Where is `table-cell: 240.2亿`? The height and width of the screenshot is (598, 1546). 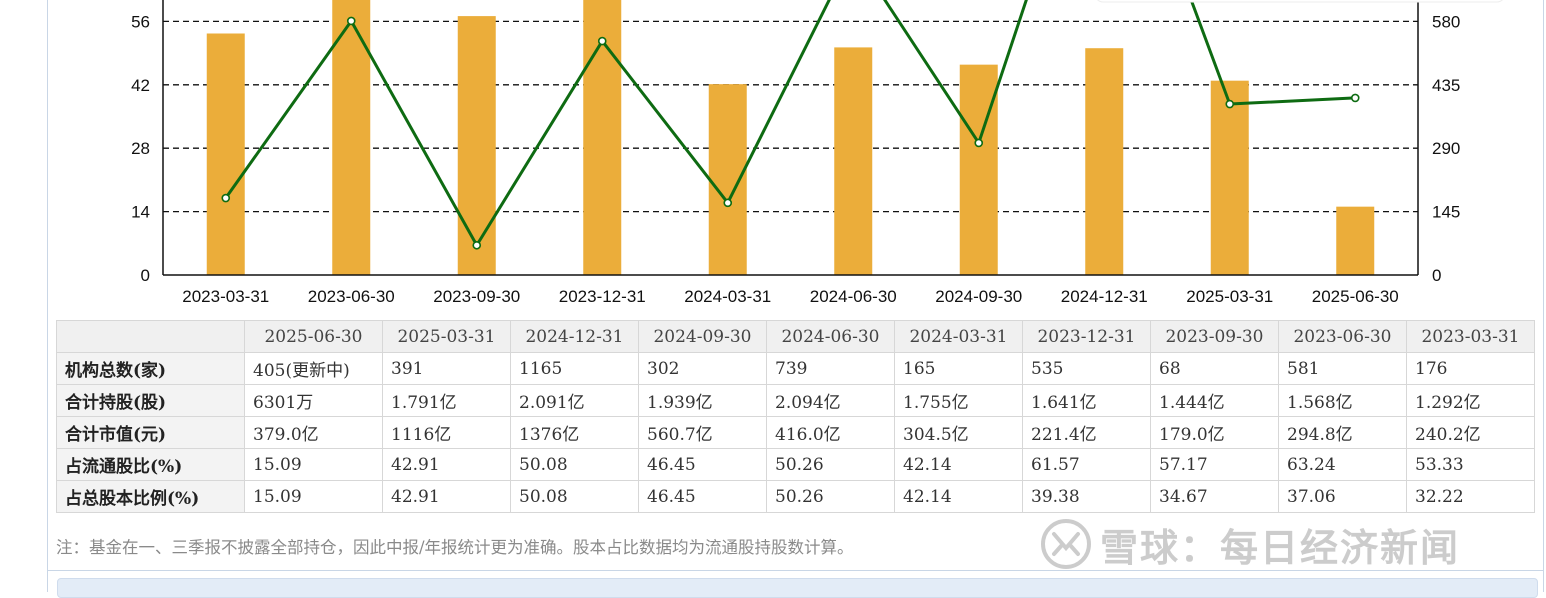 table-cell: 240.2亿 is located at coordinates (1470, 432).